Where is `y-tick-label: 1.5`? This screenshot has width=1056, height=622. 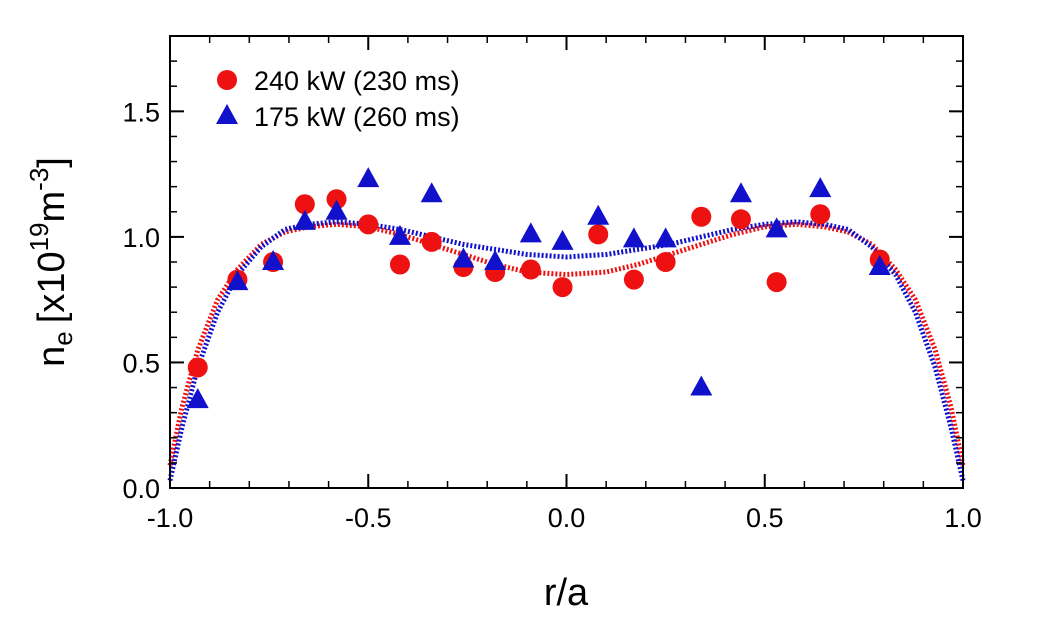
y-tick-label: 1.5 is located at coordinates (141, 112).